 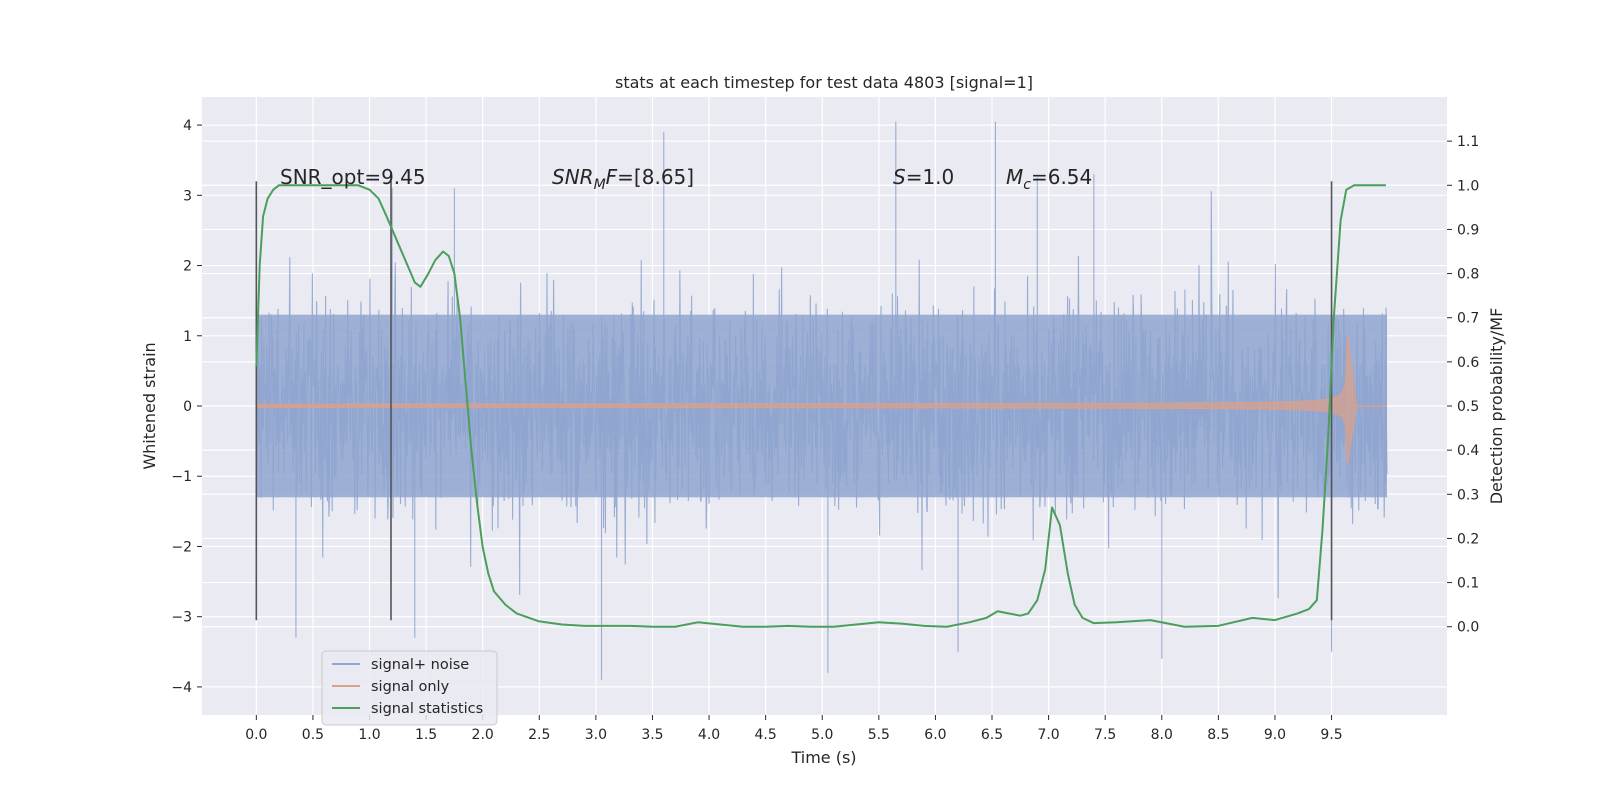 I want to click on annotation-mc-sub: c, so click(x=1027, y=185).